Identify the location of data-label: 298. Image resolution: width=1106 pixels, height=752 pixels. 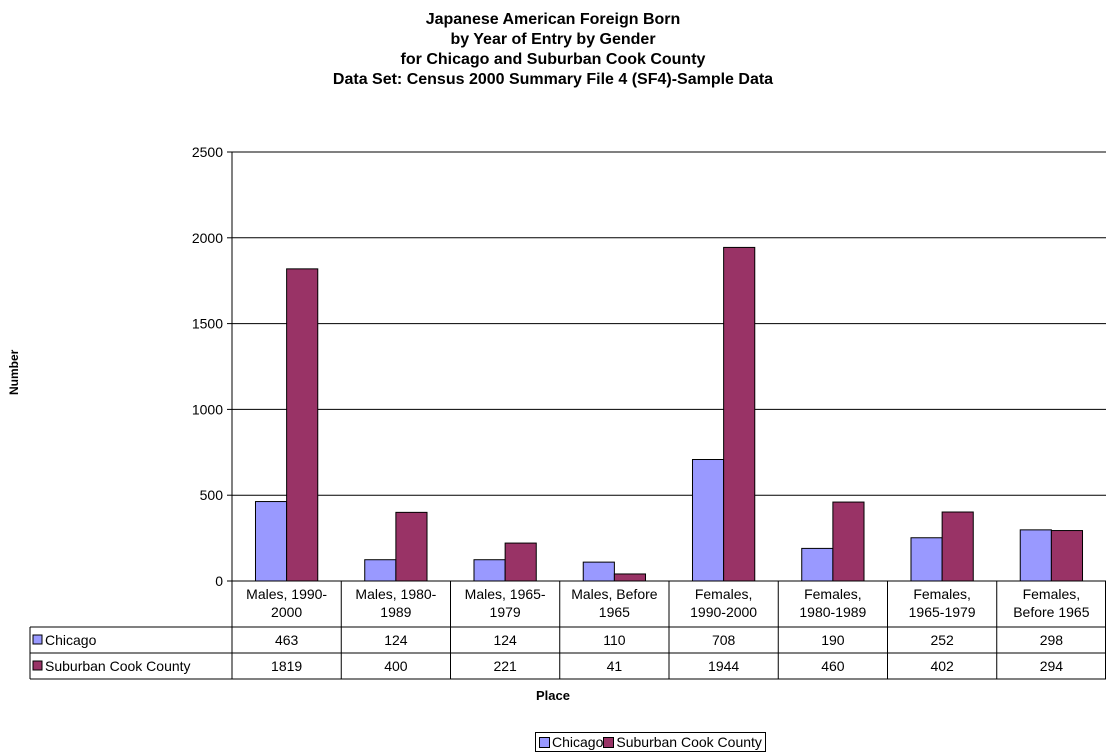
(1052, 640).